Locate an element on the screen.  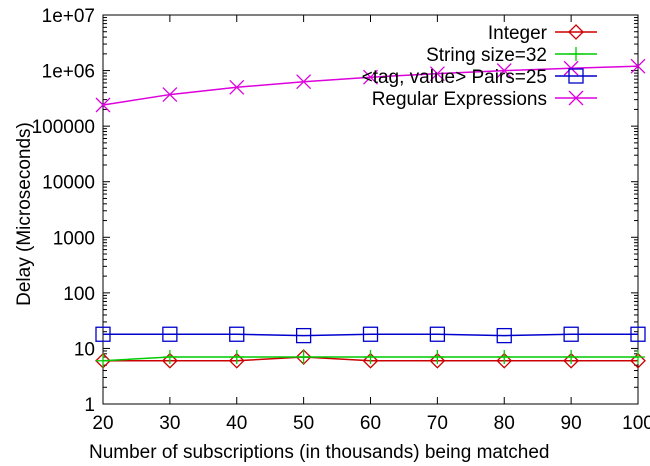
legend-entry: Regular Expressions is located at coordinates (484, 99).